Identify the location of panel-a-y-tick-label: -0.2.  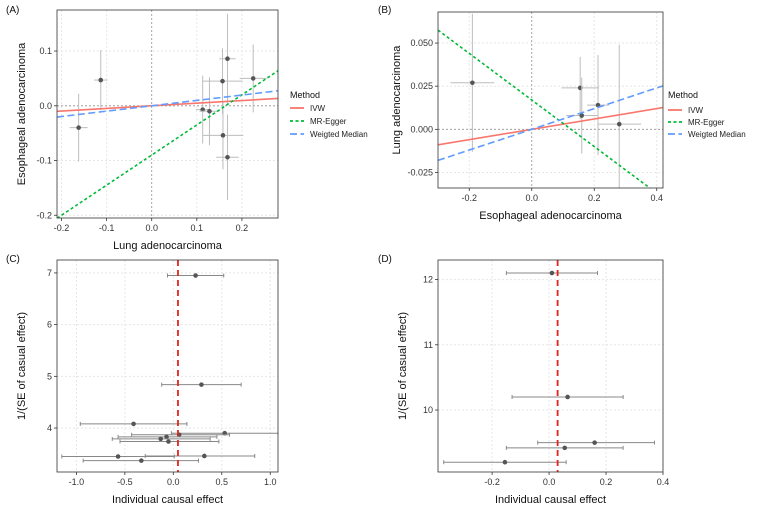
(44, 215).